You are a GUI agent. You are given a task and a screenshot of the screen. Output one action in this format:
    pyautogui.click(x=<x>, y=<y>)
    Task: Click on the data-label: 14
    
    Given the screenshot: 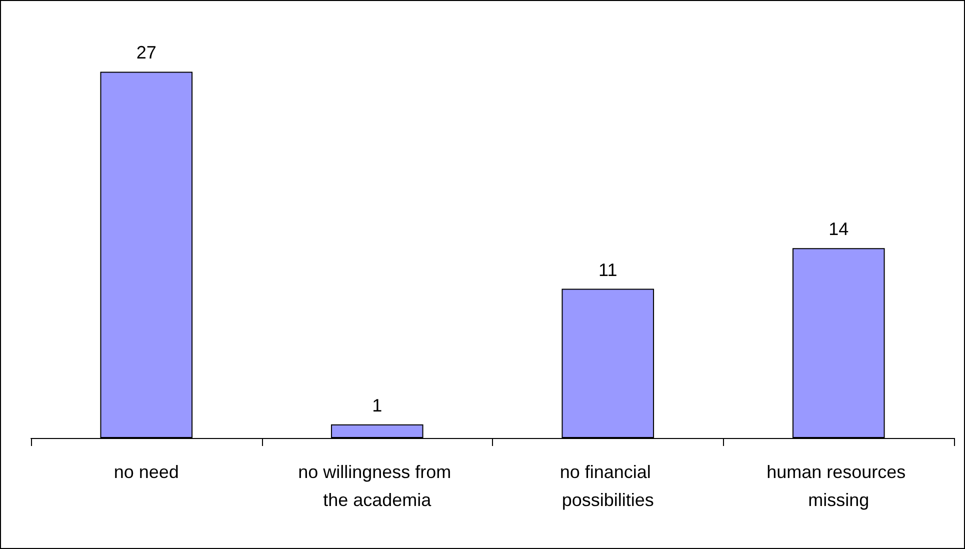 What is the action you would take?
    pyautogui.click(x=838, y=229)
    